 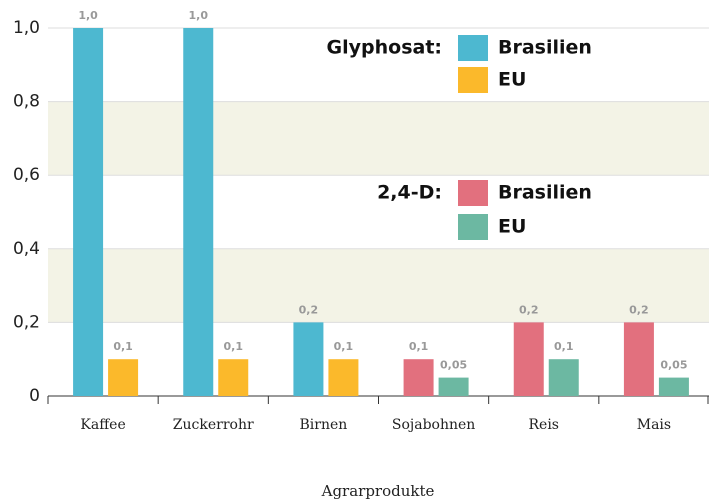 What do you see at coordinates (324, 425) in the screenshot?
I see `x-tick-label: Birnen` at bounding box center [324, 425].